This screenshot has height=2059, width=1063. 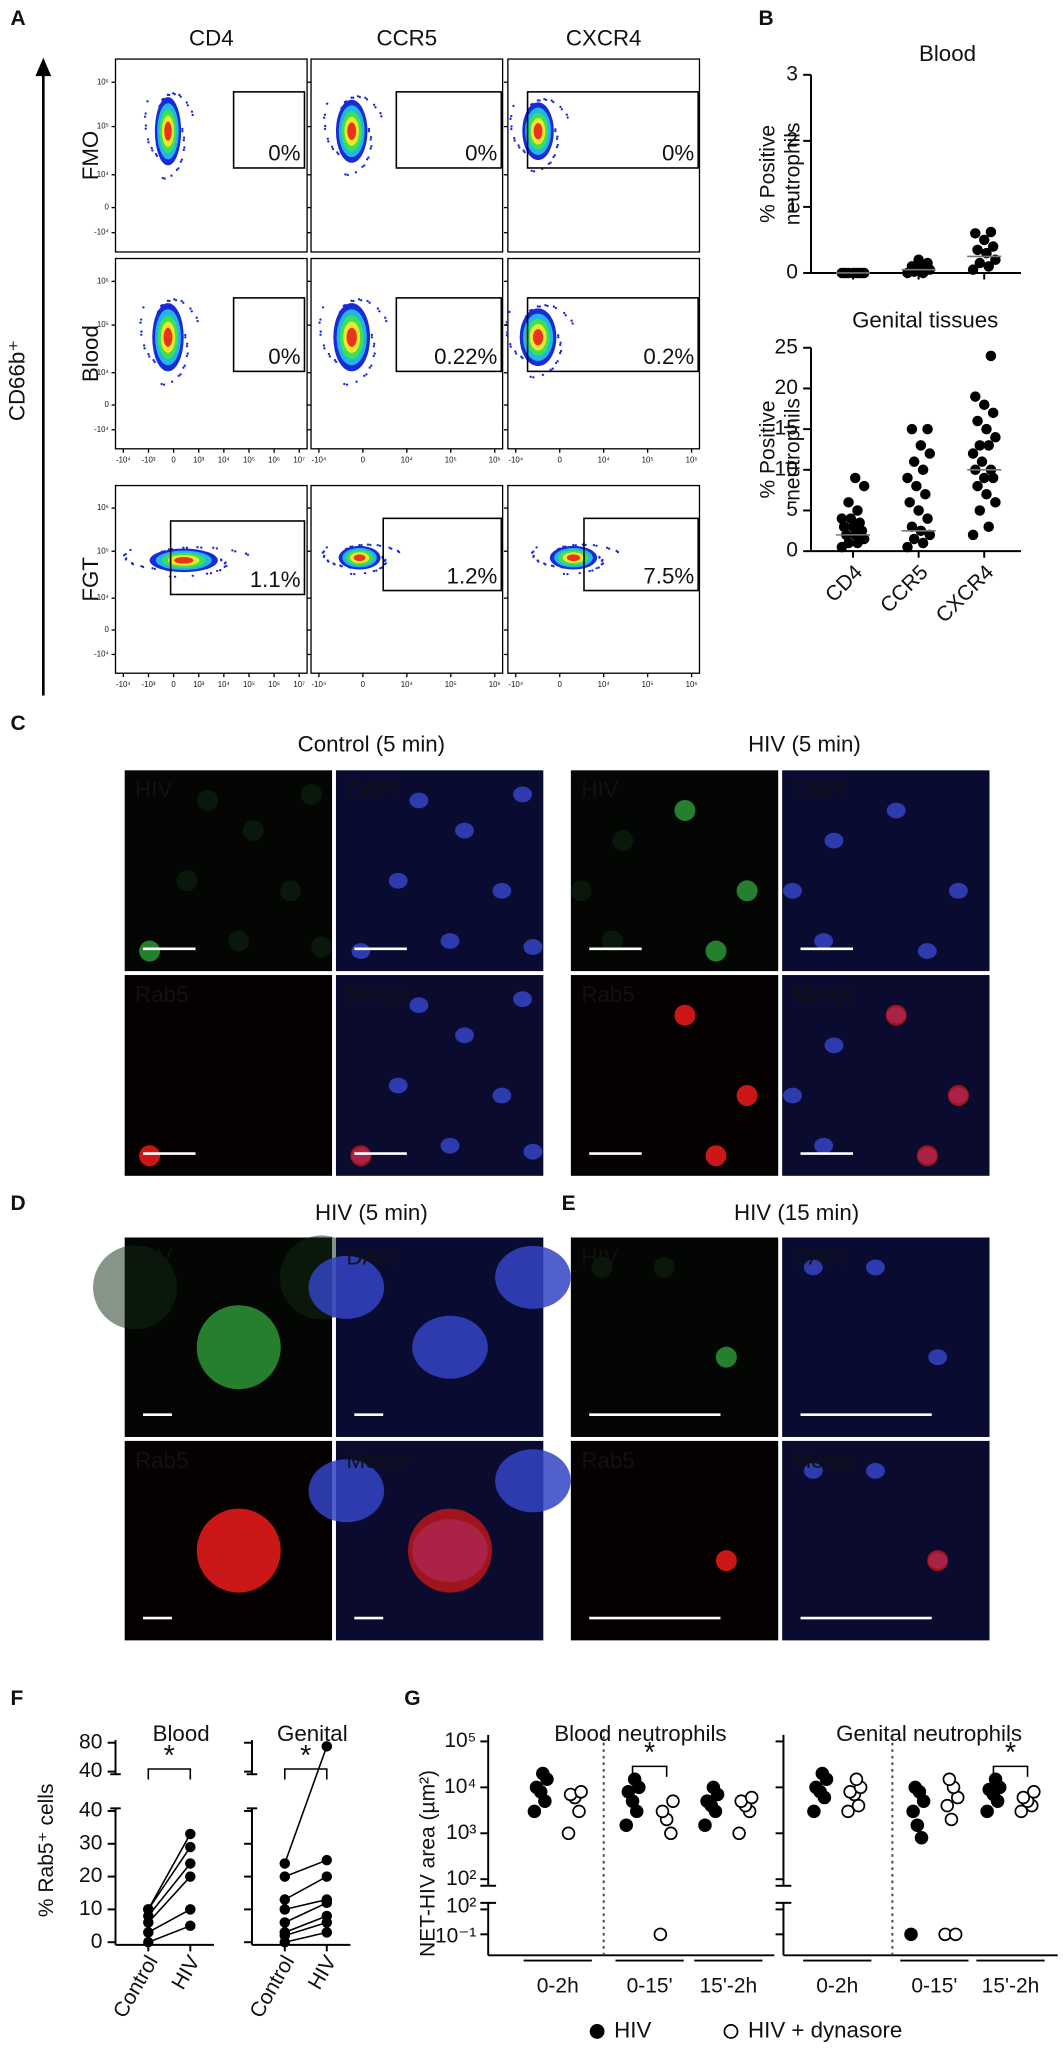 I want to click on gate-percent: 7.5%, so click(x=668, y=575).